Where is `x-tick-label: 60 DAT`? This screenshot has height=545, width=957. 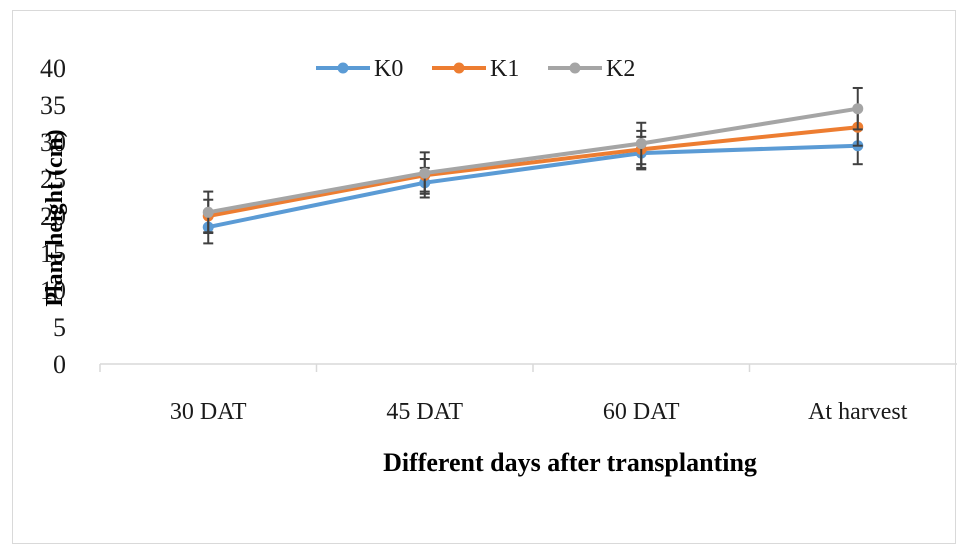
x-tick-label: 60 DAT is located at coordinates (641, 412).